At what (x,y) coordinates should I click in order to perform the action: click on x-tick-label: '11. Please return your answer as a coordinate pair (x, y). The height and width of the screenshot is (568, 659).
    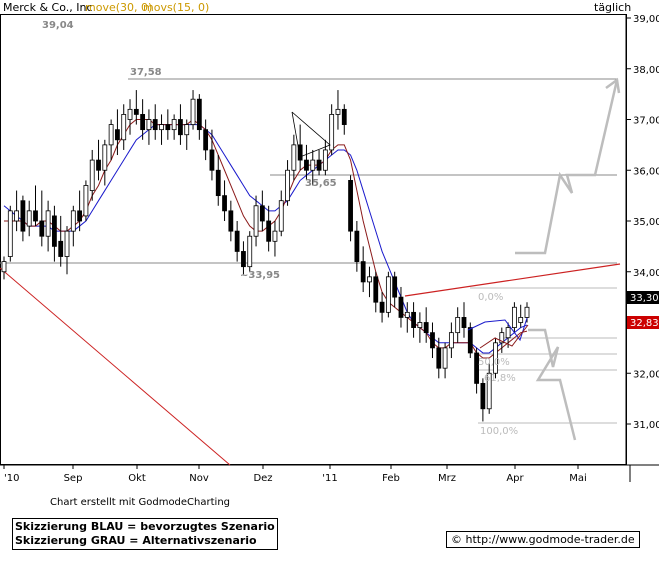
    Looking at the image, I should click on (329, 478).